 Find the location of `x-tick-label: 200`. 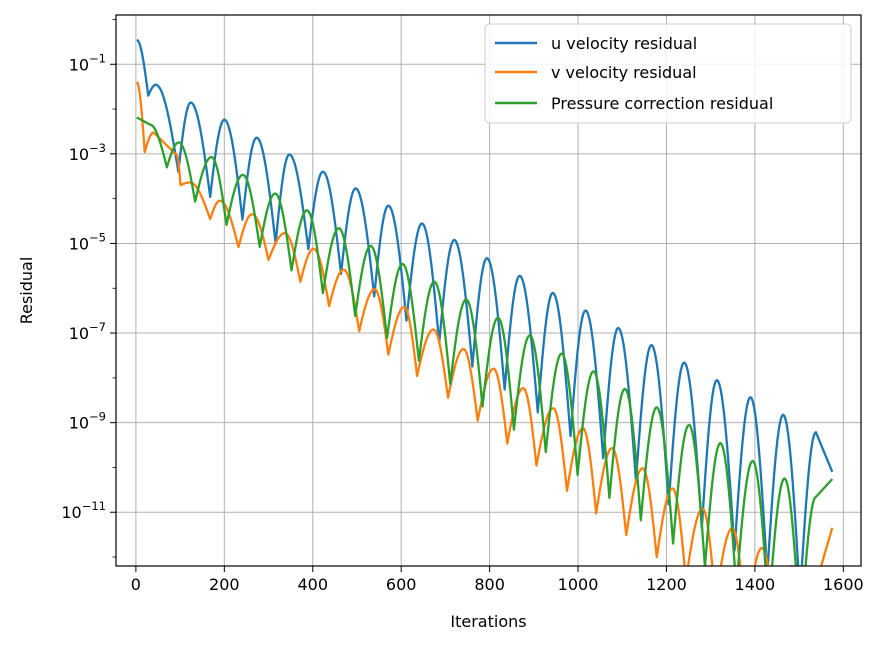

x-tick-label: 200 is located at coordinates (224, 584).